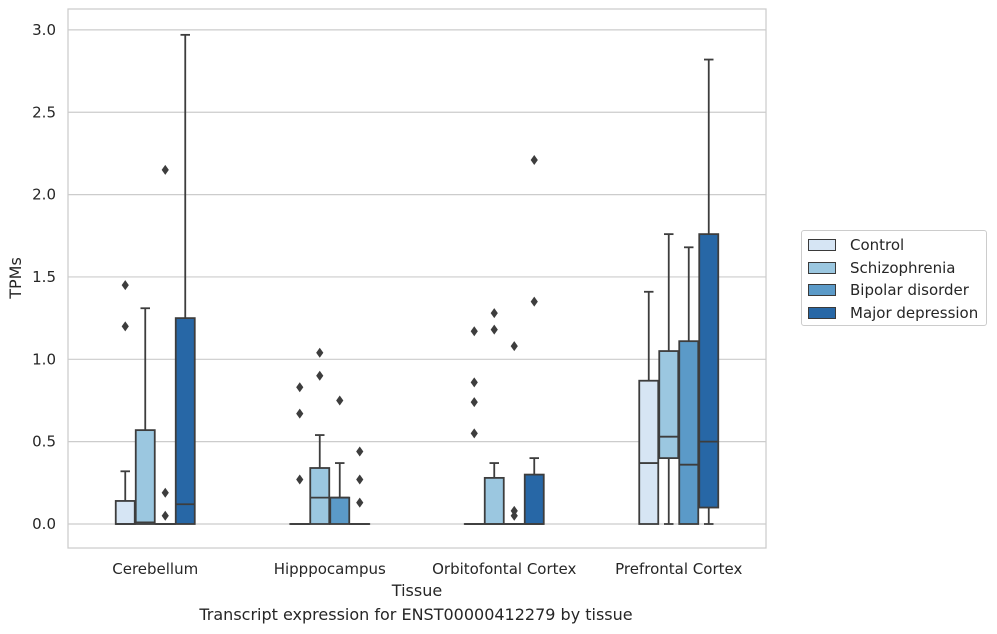  What do you see at coordinates (155, 569) in the screenshot?
I see `x-tick-label: Cerebellum` at bounding box center [155, 569].